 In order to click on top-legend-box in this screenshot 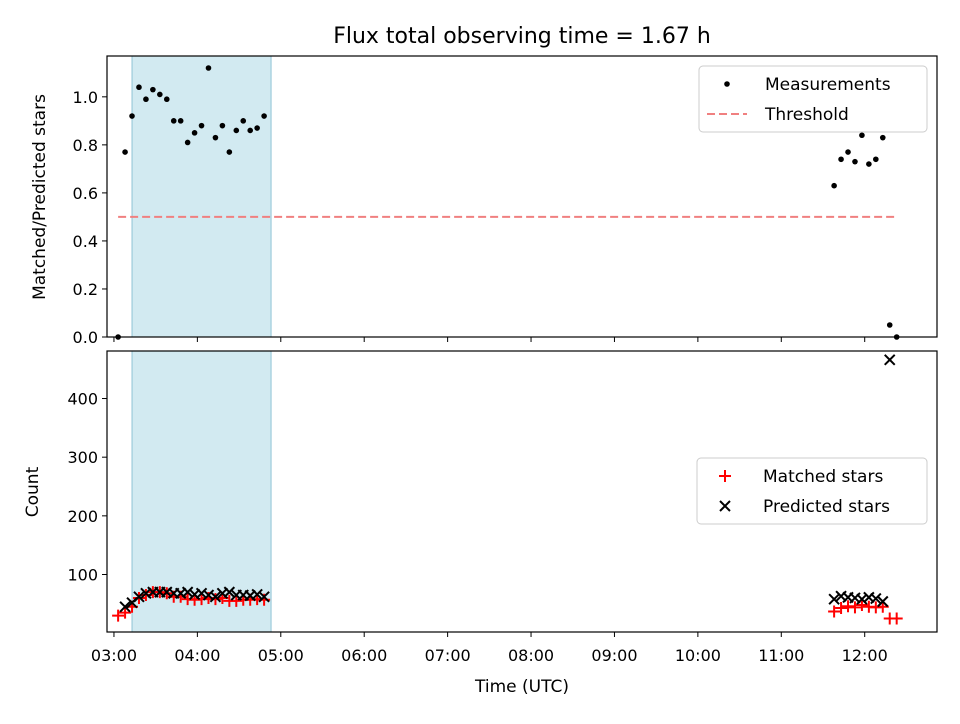, I will do `click(813, 99)`.